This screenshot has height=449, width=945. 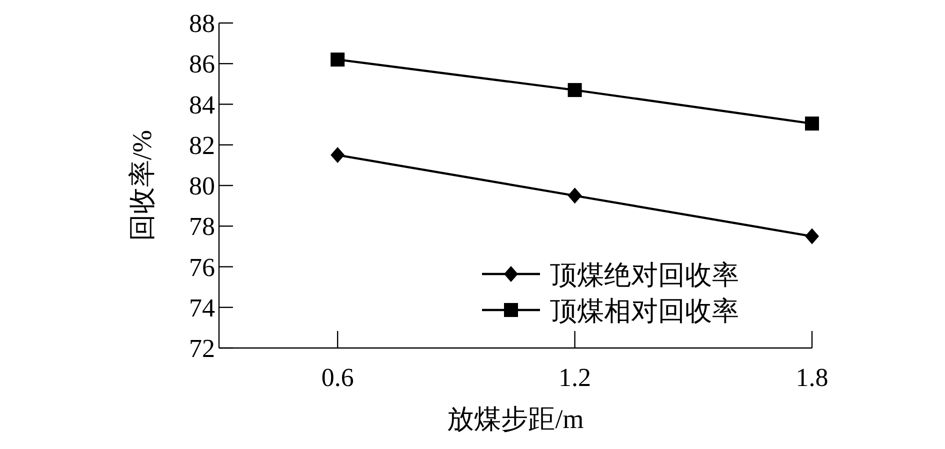 I want to click on y-tick-label: 72, so click(x=202, y=348).